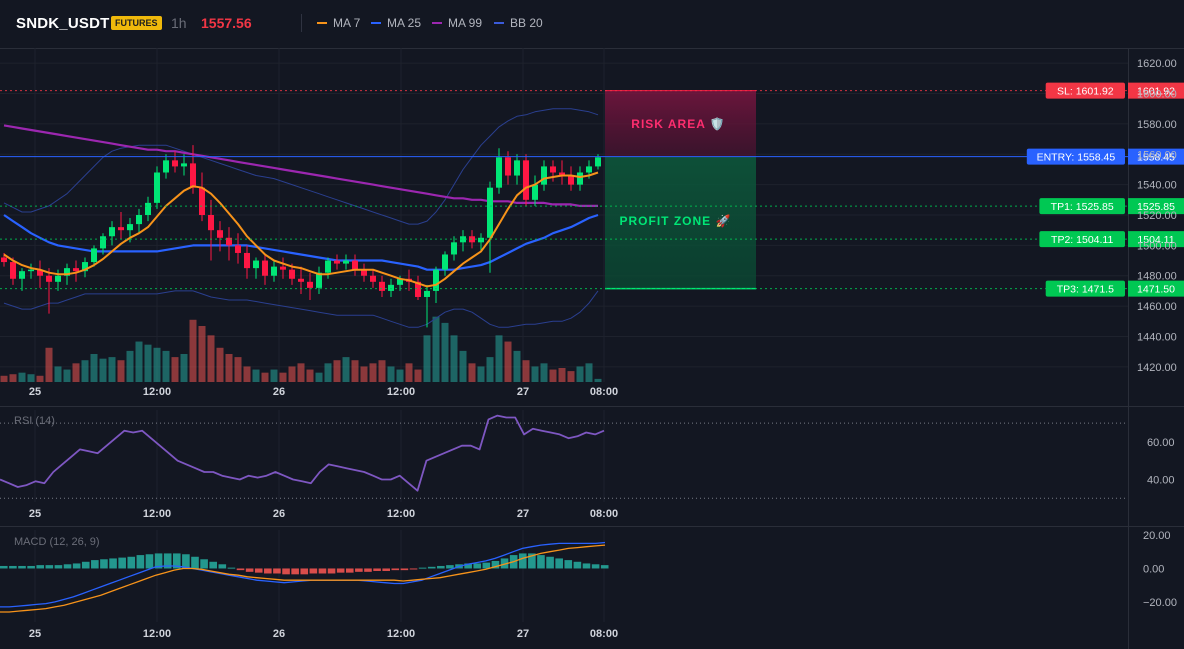 Image resolution: width=1184 pixels, height=649 pixels. I want to click on legend-bb20: BB 20, so click(518, 23).